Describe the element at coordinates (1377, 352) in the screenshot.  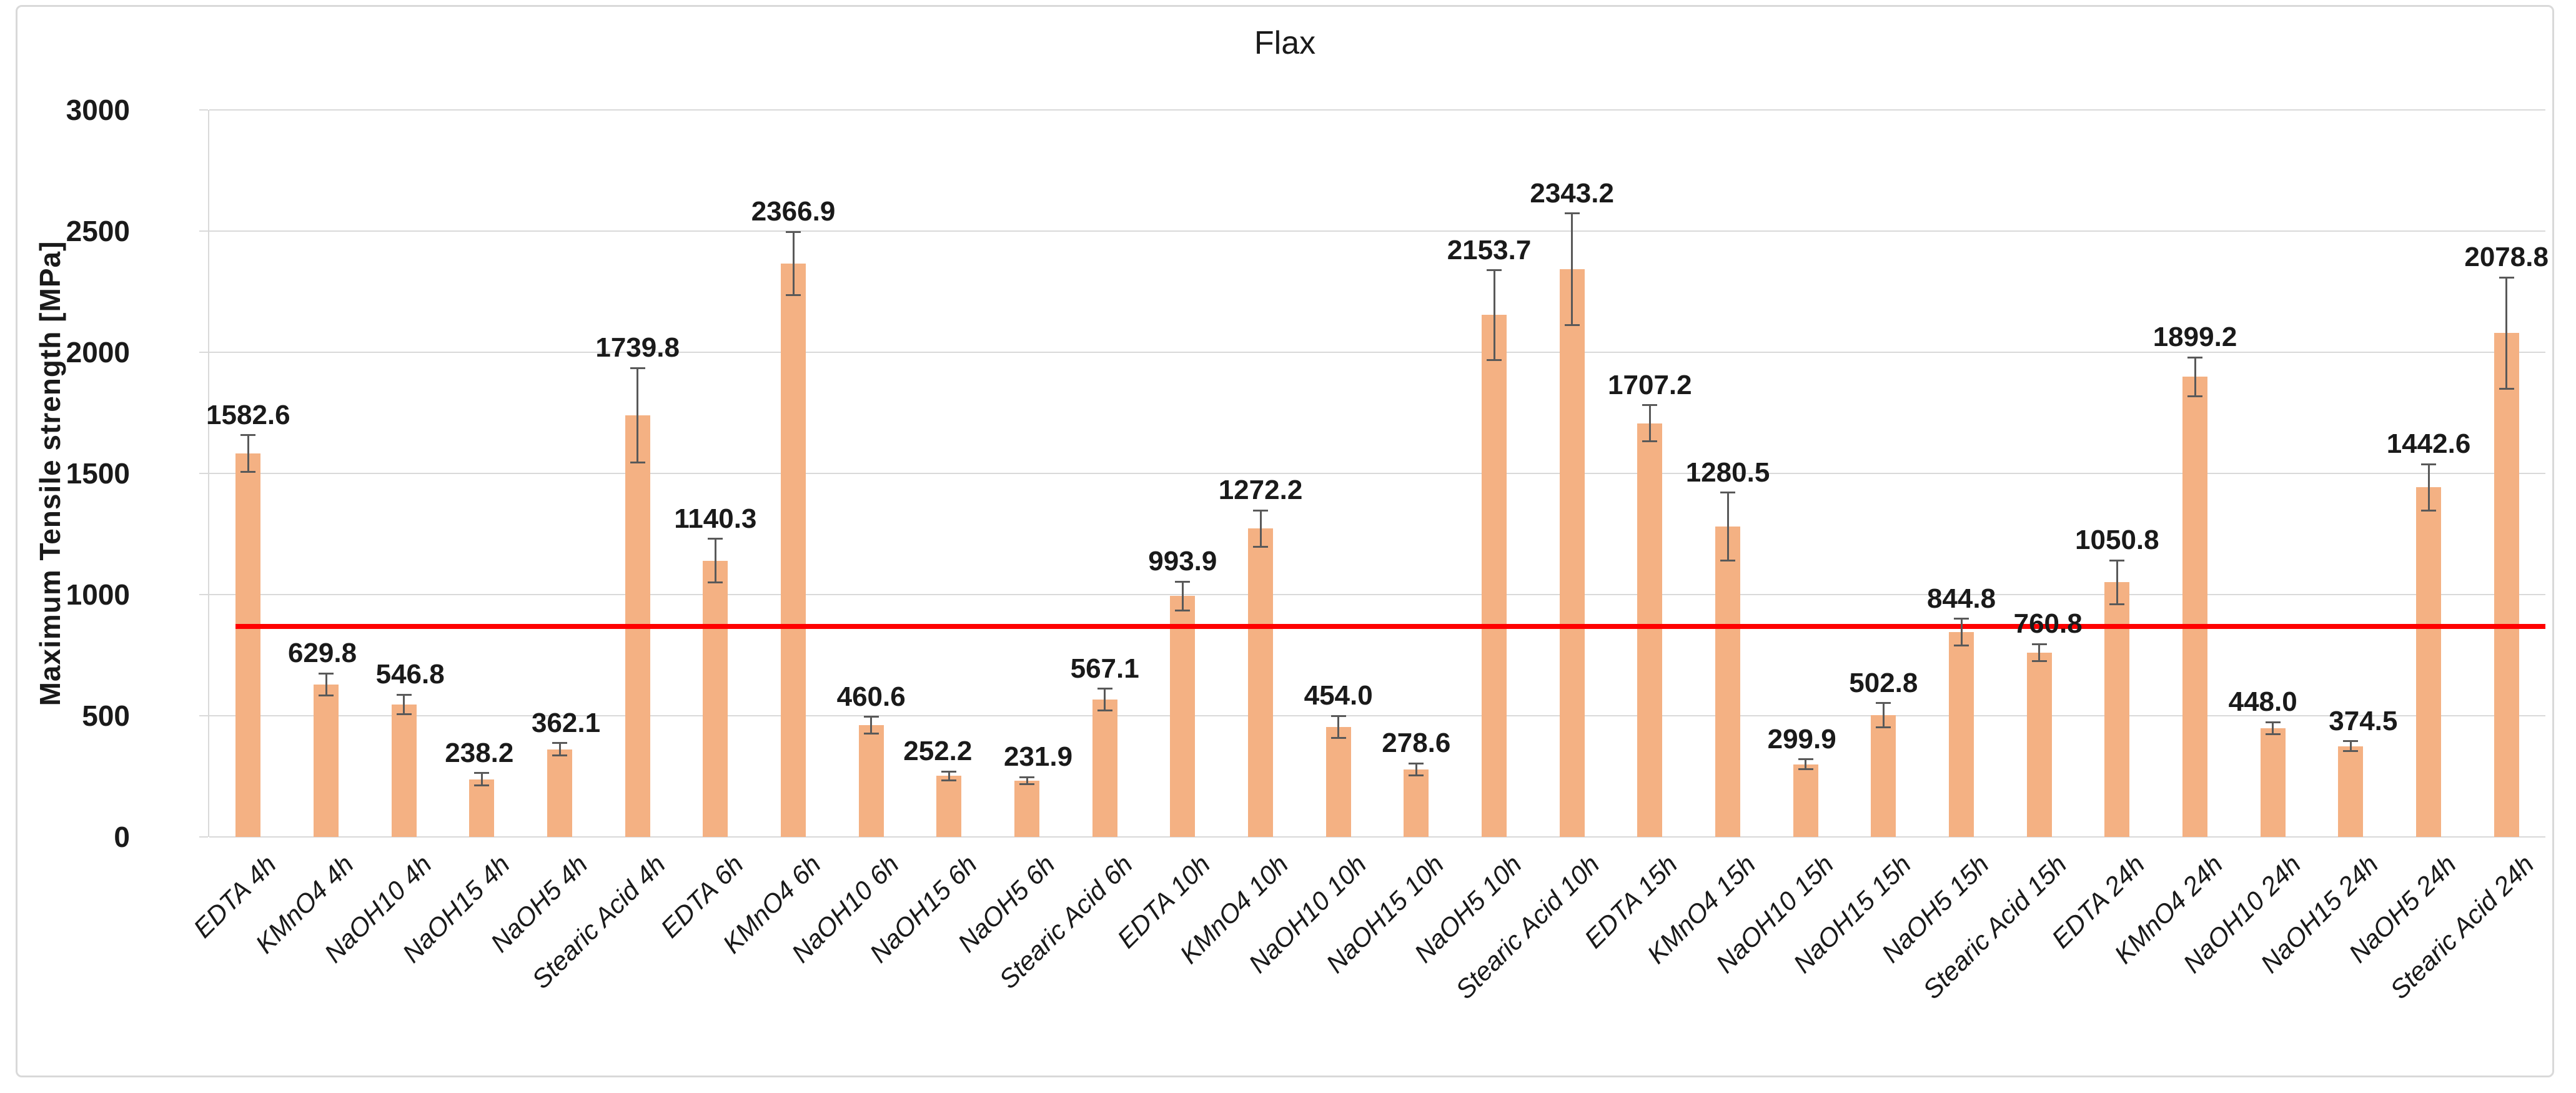
I see `gridline-2000` at that location.